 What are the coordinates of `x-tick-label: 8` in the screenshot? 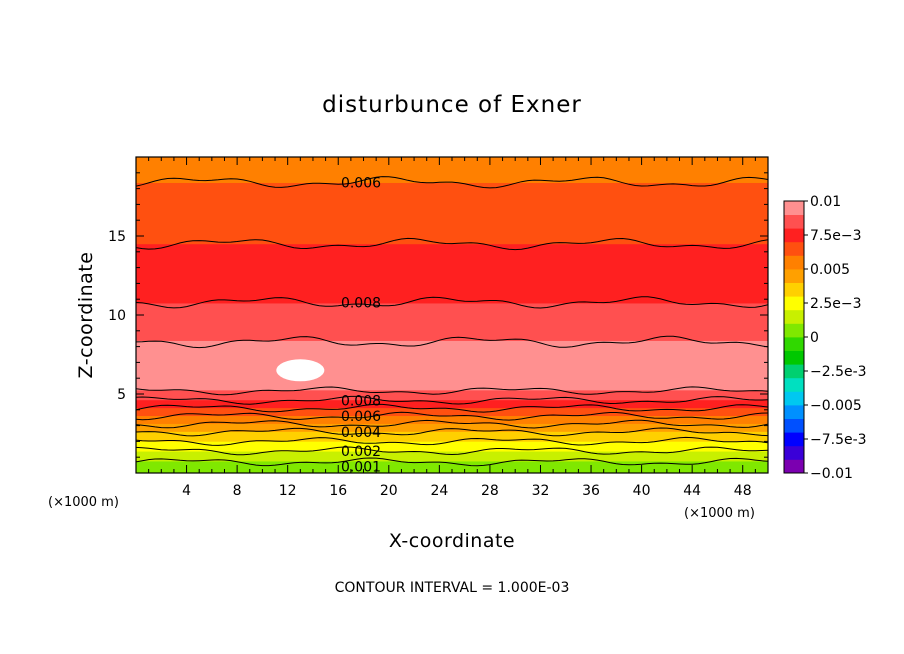 It's located at (237, 491).